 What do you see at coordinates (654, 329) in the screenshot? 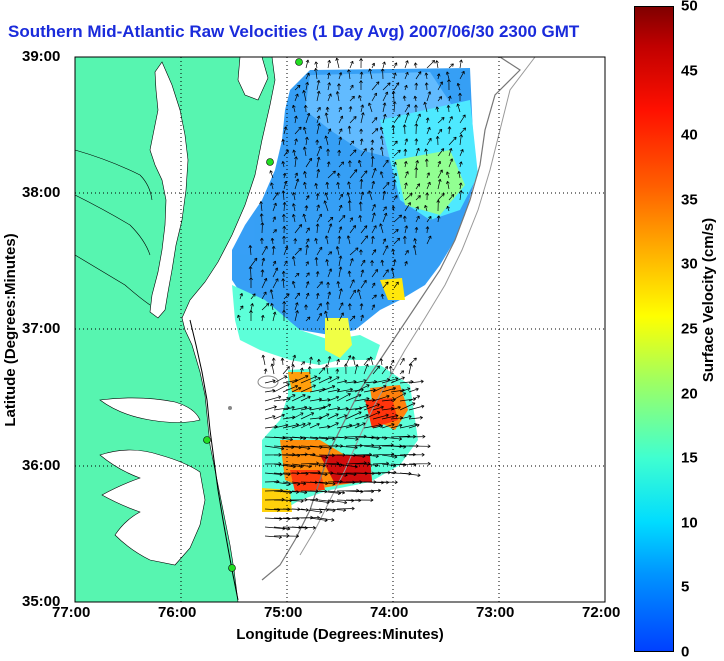
I see `colorbar` at bounding box center [654, 329].